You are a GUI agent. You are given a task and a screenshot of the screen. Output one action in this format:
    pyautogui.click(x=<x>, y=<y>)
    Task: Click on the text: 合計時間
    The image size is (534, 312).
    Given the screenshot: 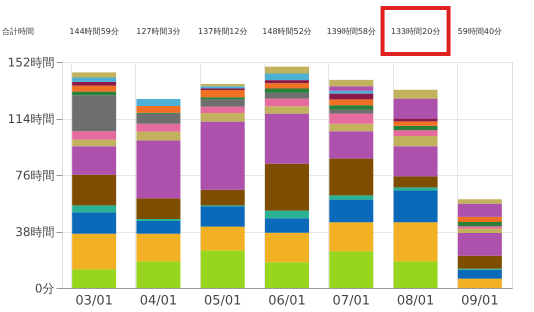 What is the action you would take?
    pyautogui.click(x=18, y=31)
    